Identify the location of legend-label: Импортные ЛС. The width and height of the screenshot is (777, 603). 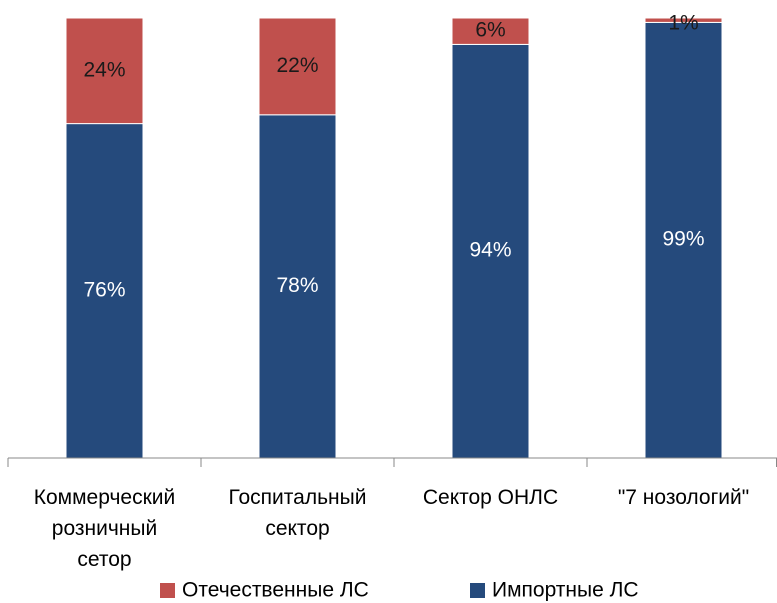
(565, 590).